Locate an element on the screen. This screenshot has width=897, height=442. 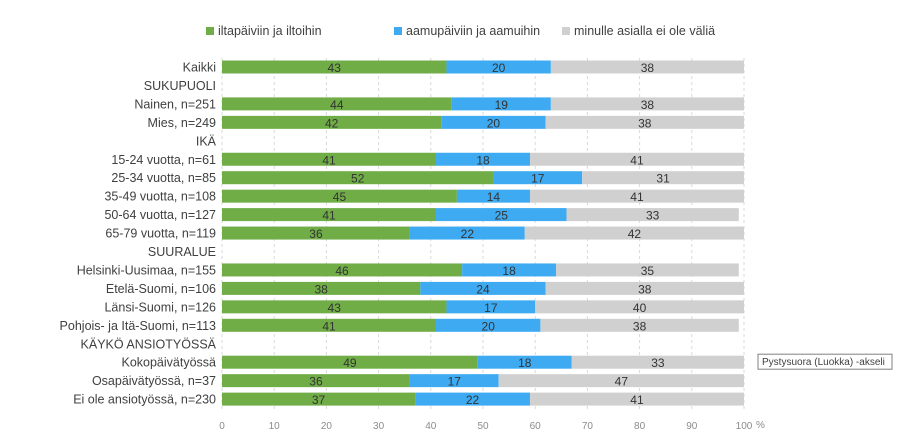
data-label: 40 is located at coordinates (640, 308).